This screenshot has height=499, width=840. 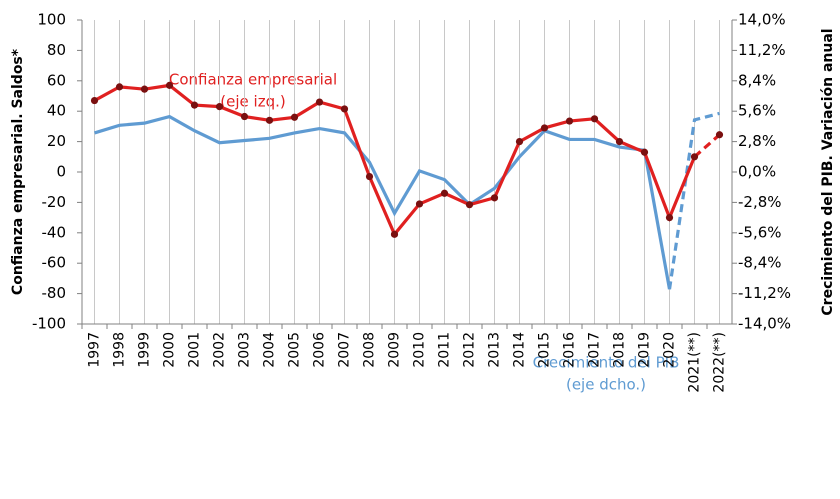 I want to click on y2-tick-label: 2,8%, so click(x=757, y=141).